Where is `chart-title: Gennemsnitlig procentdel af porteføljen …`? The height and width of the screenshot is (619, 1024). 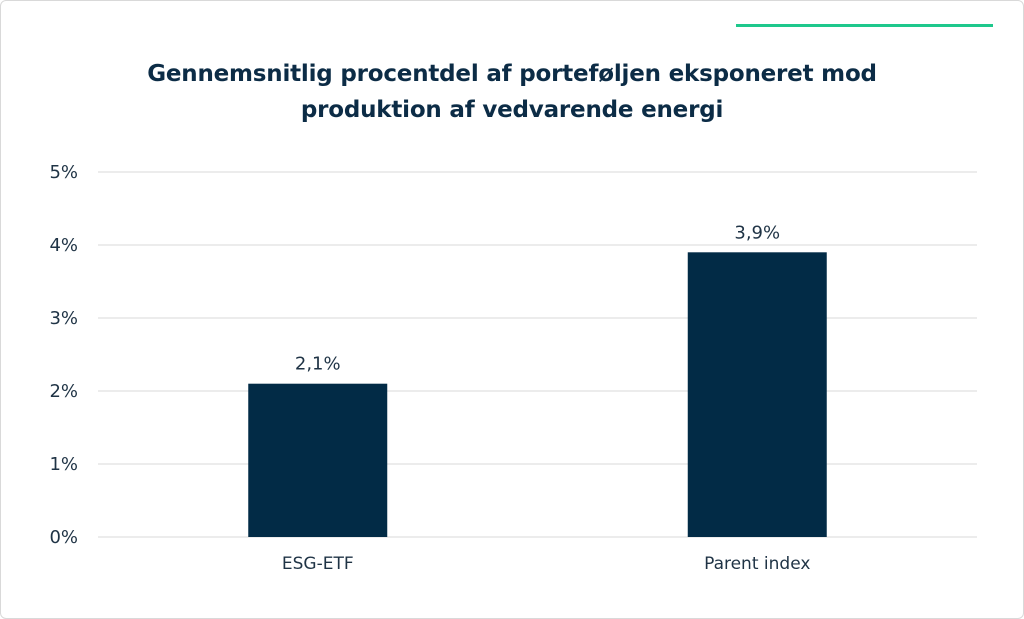 chart-title: Gennemsnitlig procentdel af porteføljen … is located at coordinates (512, 92).